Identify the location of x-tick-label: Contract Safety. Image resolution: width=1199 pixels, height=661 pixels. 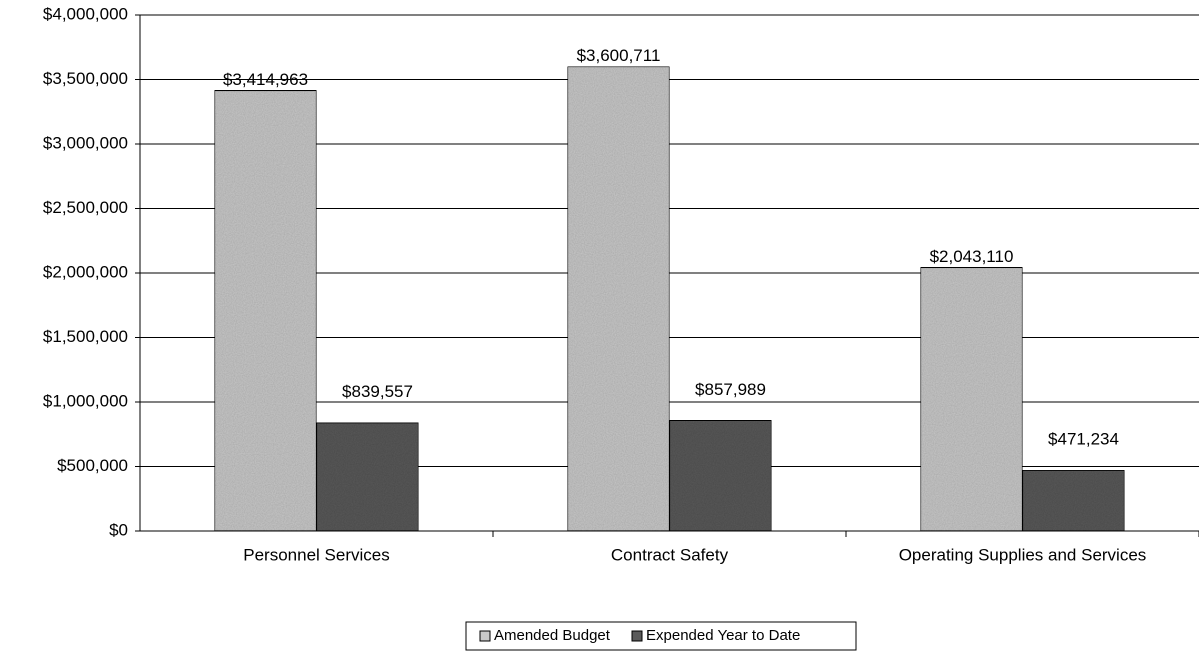
(670, 554).